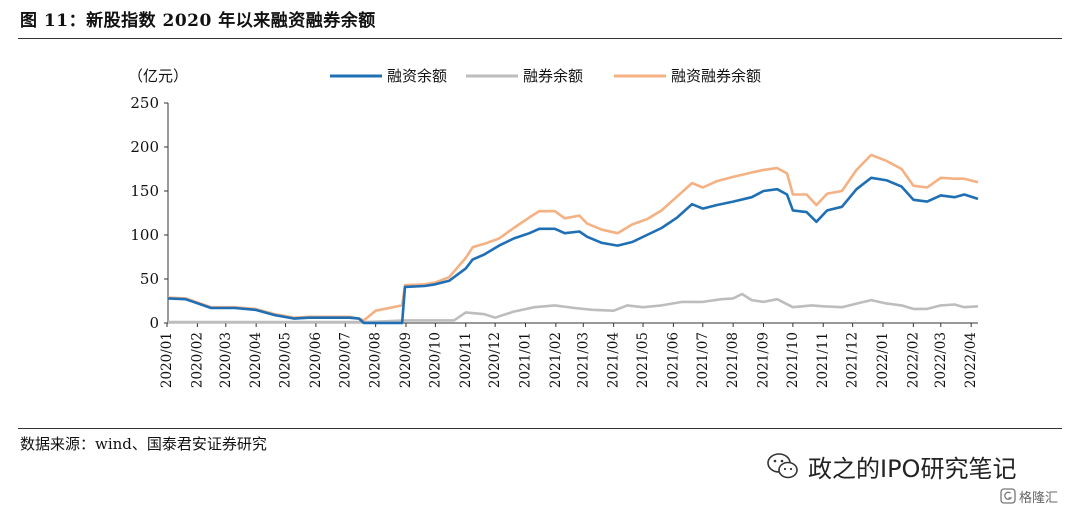  I want to click on legend-label: 融券余额, so click(553, 76).